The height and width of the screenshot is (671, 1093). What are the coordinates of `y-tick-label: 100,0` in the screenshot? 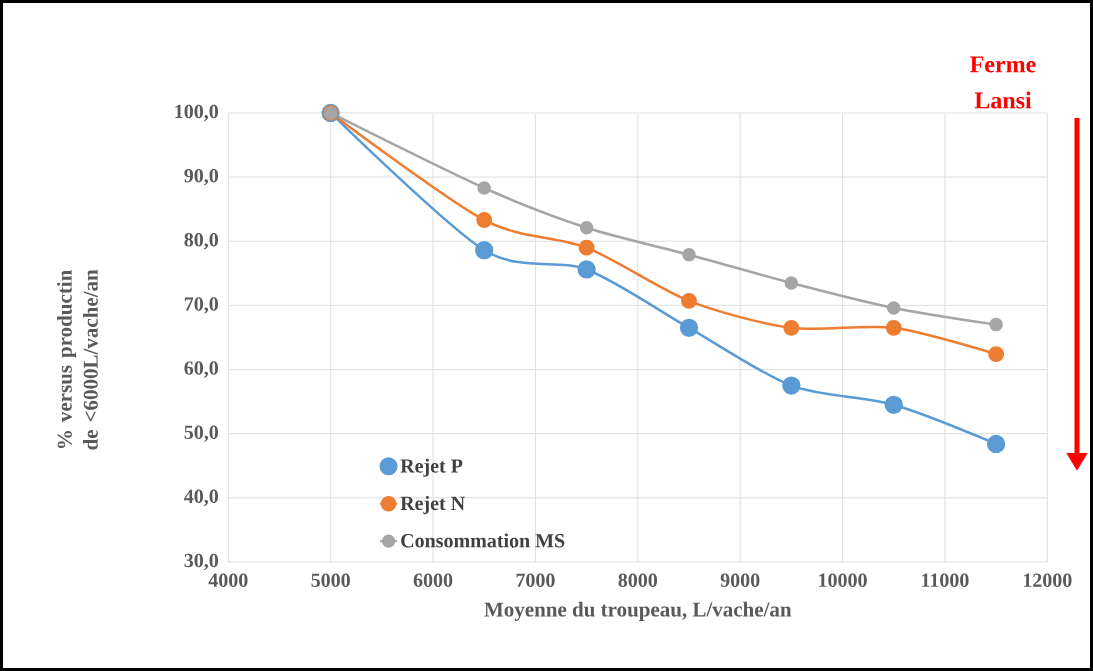 It's located at (196, 113).